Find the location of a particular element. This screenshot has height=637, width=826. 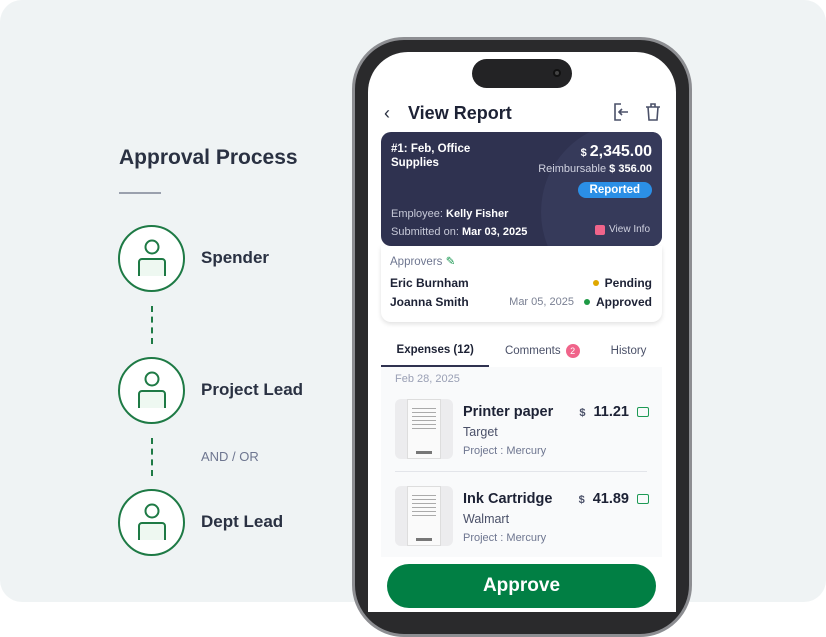

reimbursable: Reimbursable $ 356.00 is located at coordinates (595, 169).